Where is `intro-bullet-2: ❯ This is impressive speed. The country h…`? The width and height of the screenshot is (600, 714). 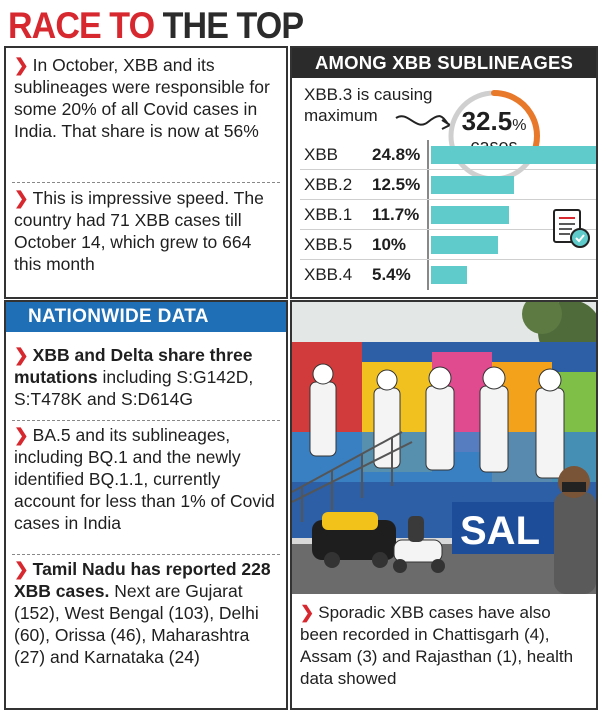 intro-bullet-2: ❯ This is impressive speed. The country h… is located at coordinates (139, 231).